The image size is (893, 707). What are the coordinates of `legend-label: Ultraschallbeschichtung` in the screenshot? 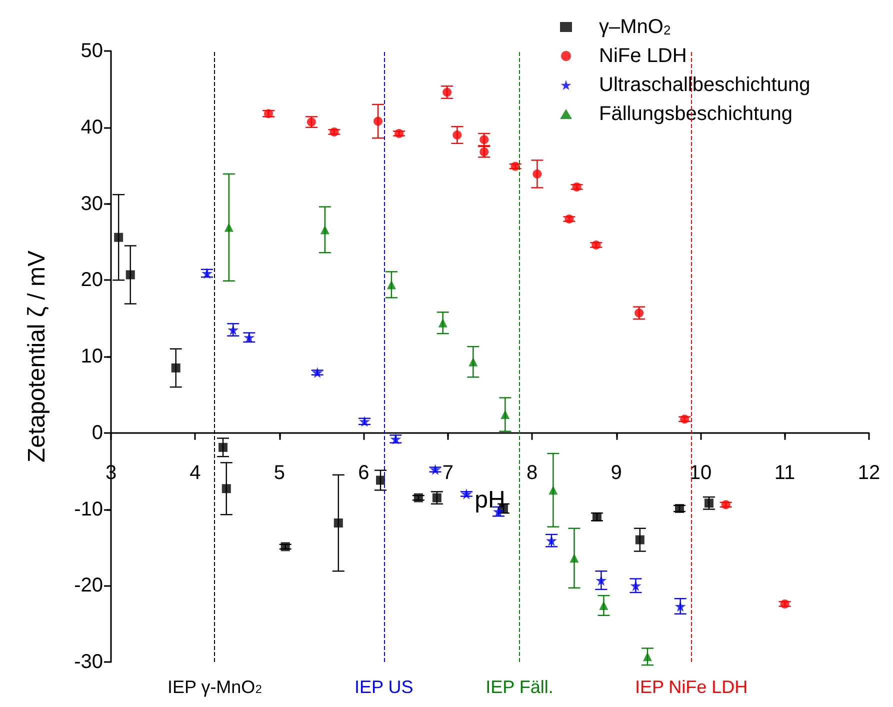 It's located at (704, 85).